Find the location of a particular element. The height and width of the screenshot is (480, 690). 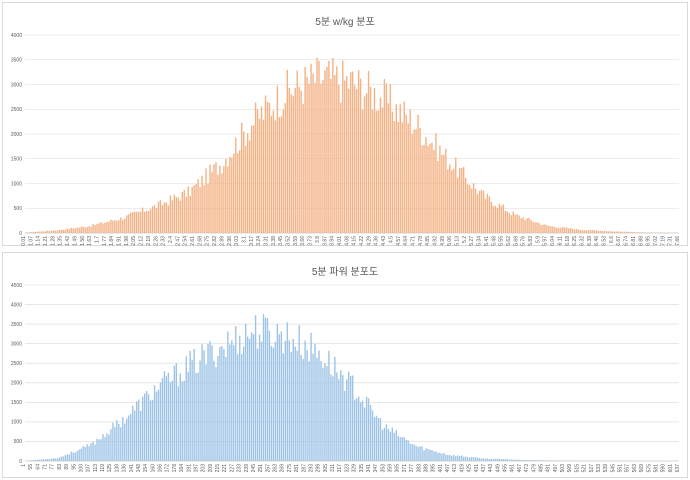

x-tick-label: 4.99 is located at coordinates (443, 241).